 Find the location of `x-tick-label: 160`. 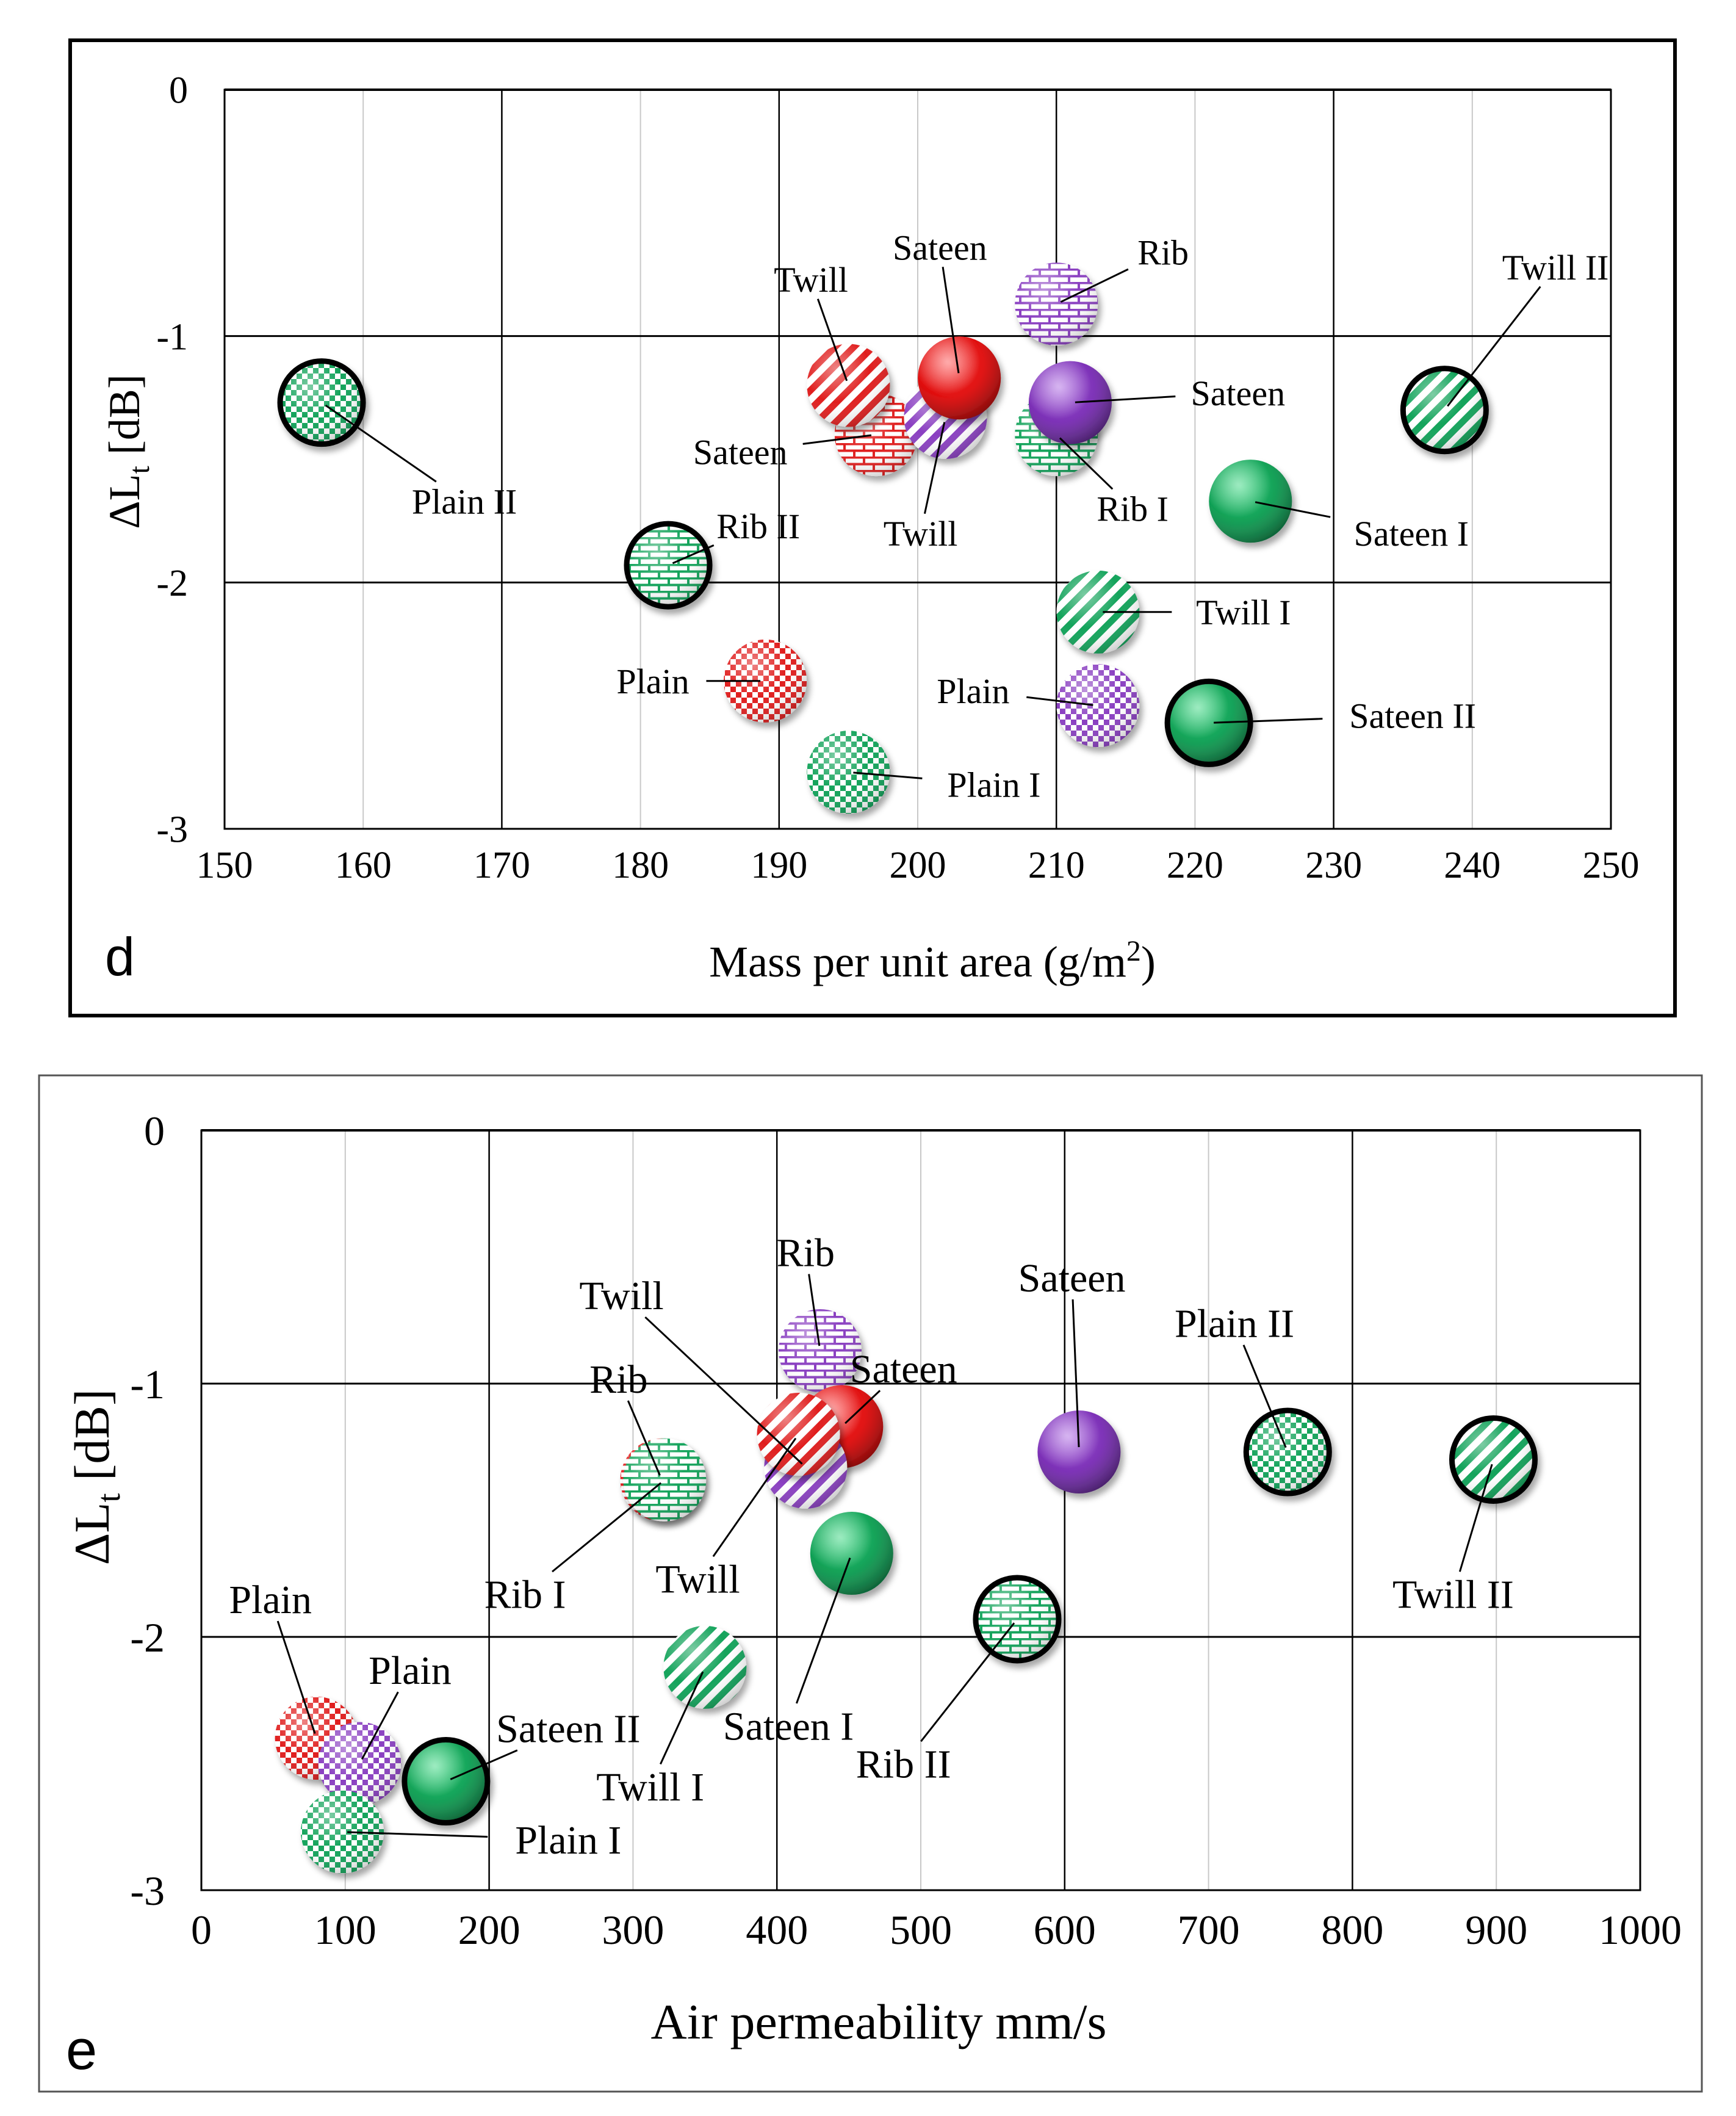

x-tick-label: 160 is located at coordinates (363, 866).